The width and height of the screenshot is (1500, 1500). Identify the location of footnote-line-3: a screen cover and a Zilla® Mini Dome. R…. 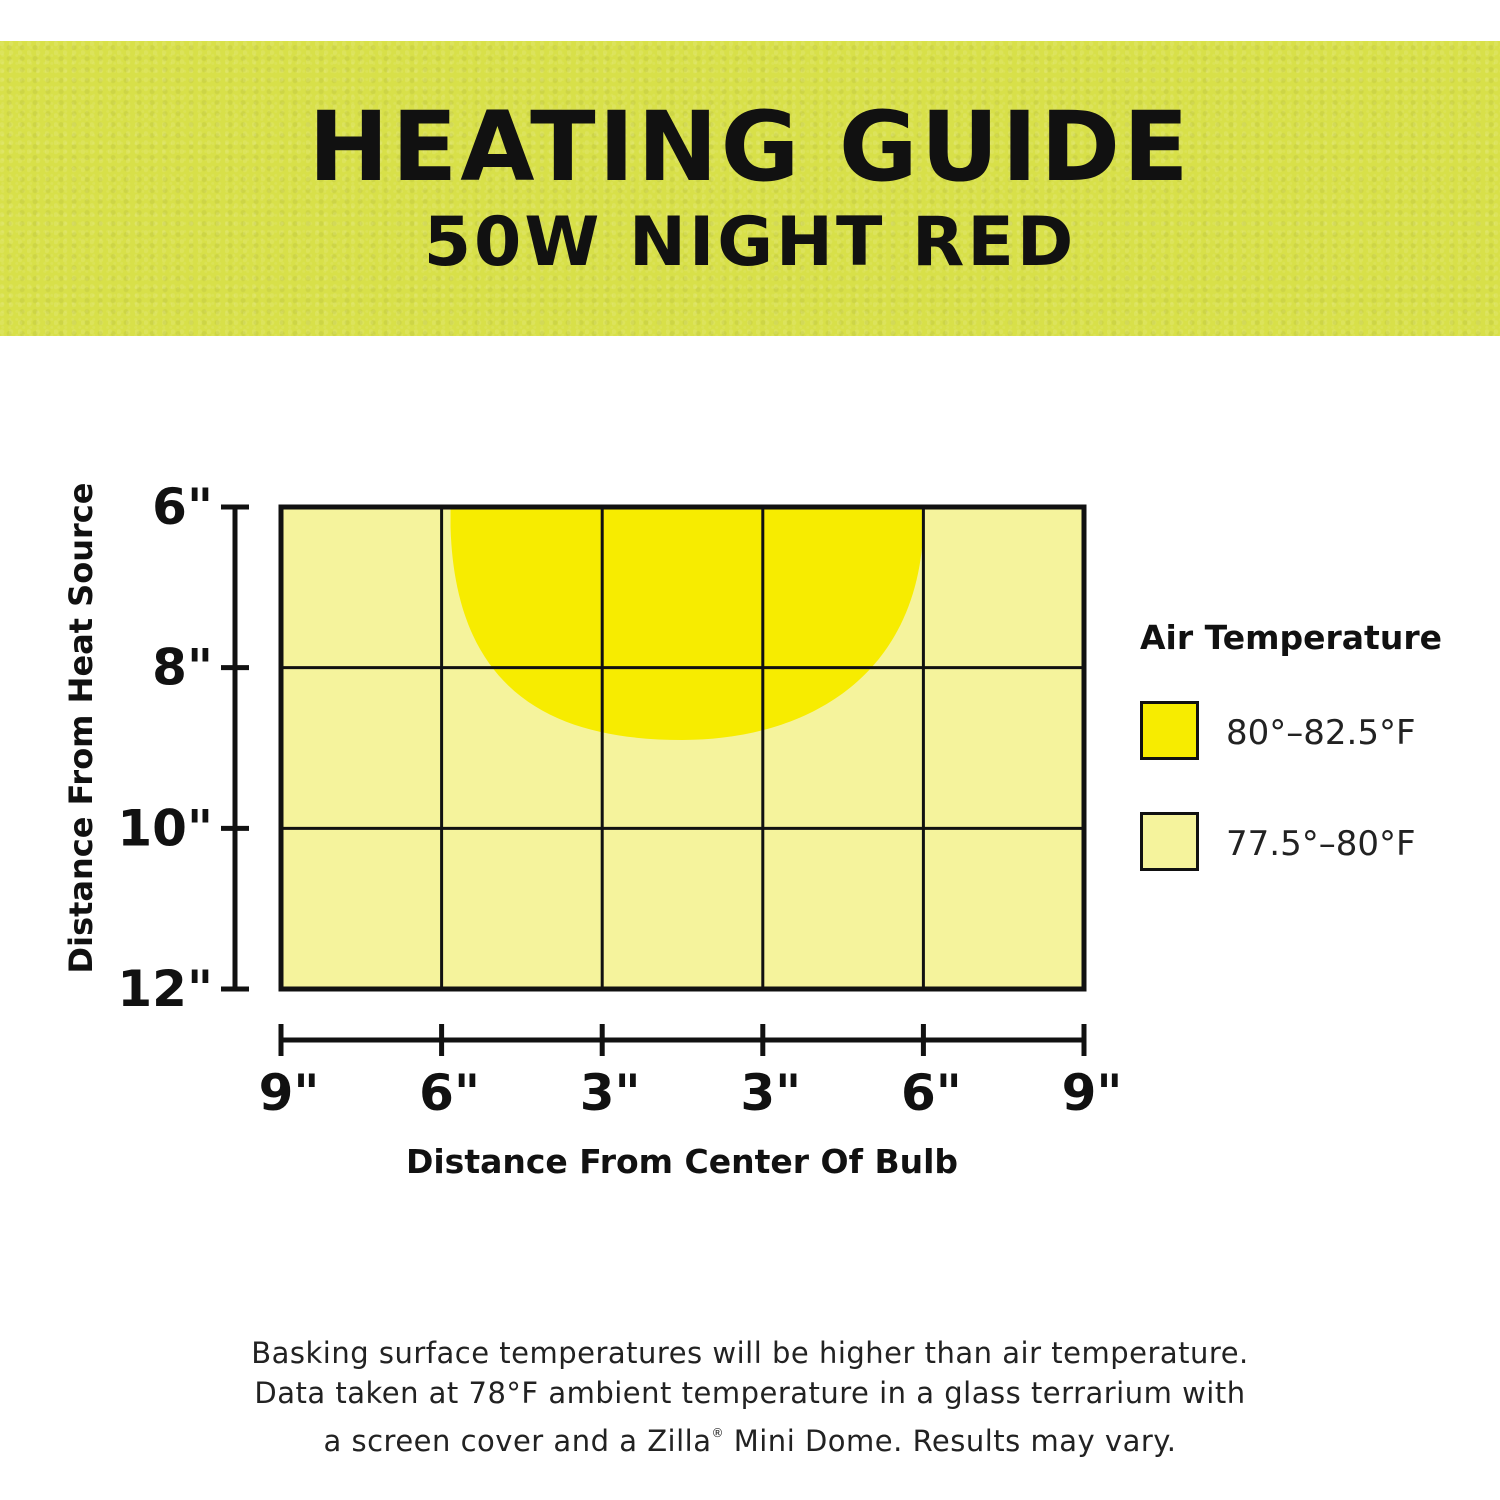
(750, 1437).